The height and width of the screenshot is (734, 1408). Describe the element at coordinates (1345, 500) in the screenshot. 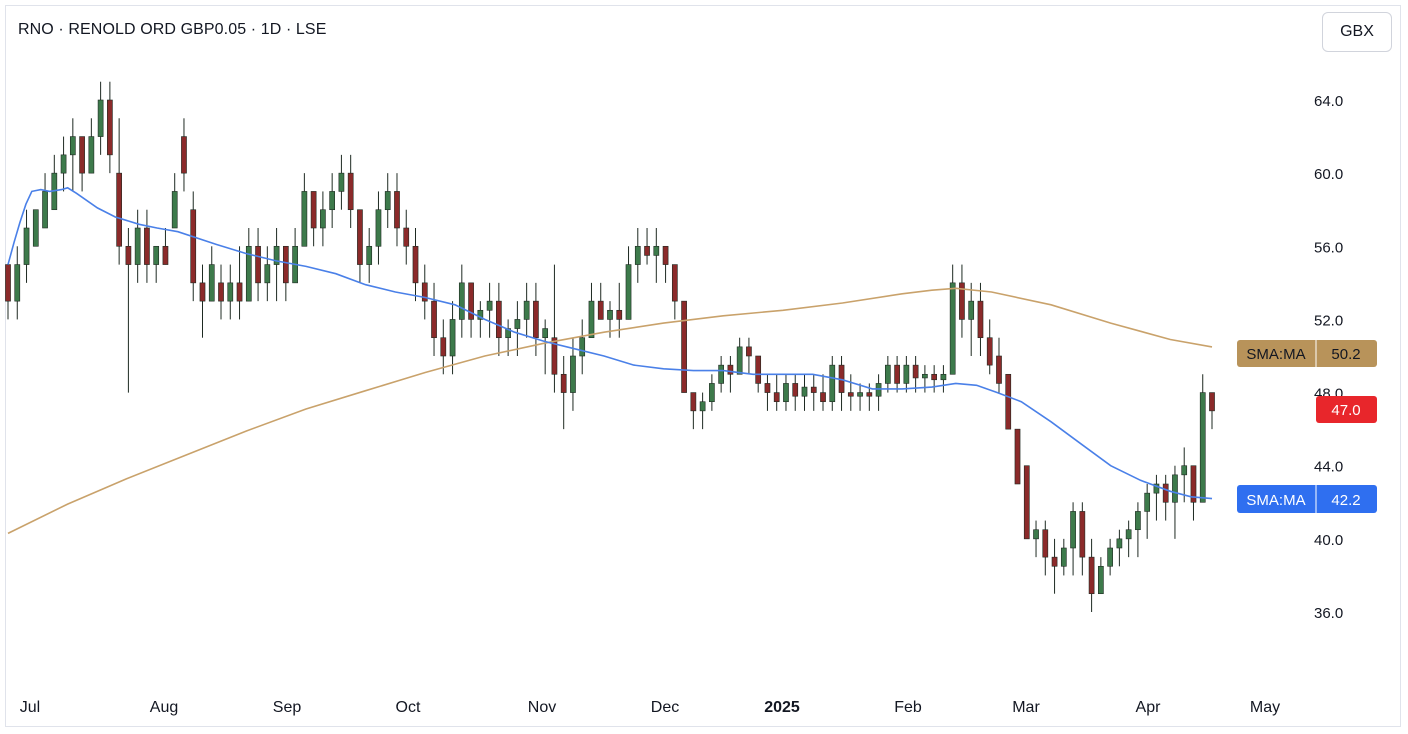

I see `sma-short-badge-value: 42.2` at that location.